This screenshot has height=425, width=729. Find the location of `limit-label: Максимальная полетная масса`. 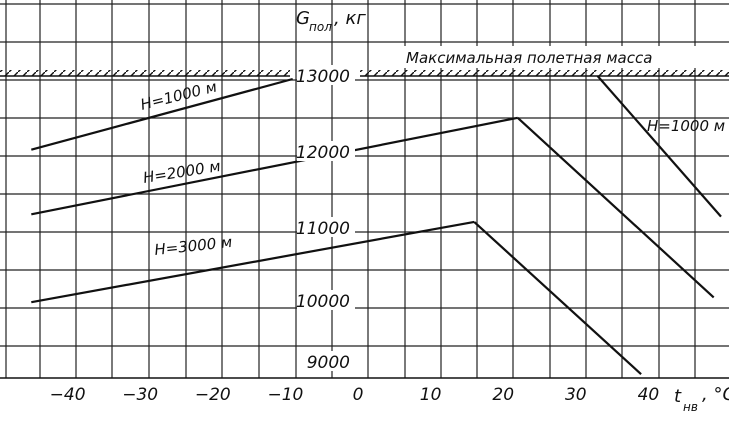

limit-label: Максимальная полетная масса is located at coordinates (529, 58).